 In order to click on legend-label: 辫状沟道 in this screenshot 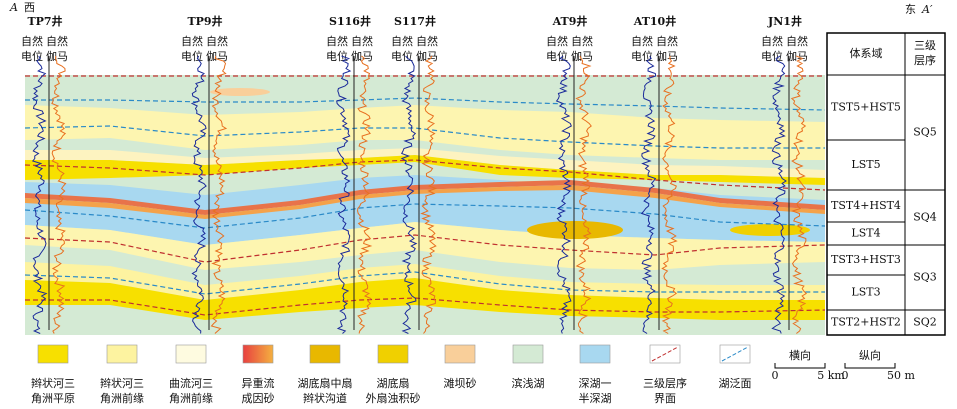, I will do `click(325, 398)`.